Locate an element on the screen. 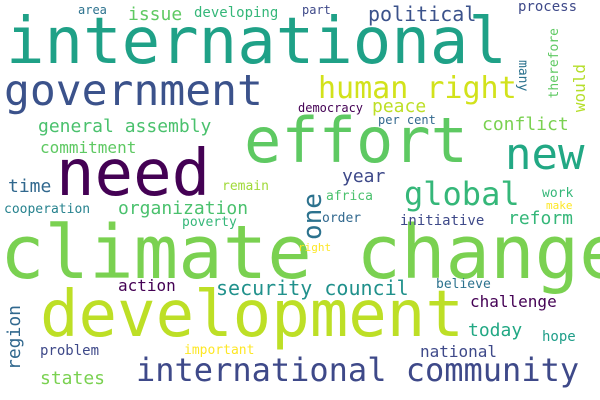  word-political: political is located at coordinates (422, 14).